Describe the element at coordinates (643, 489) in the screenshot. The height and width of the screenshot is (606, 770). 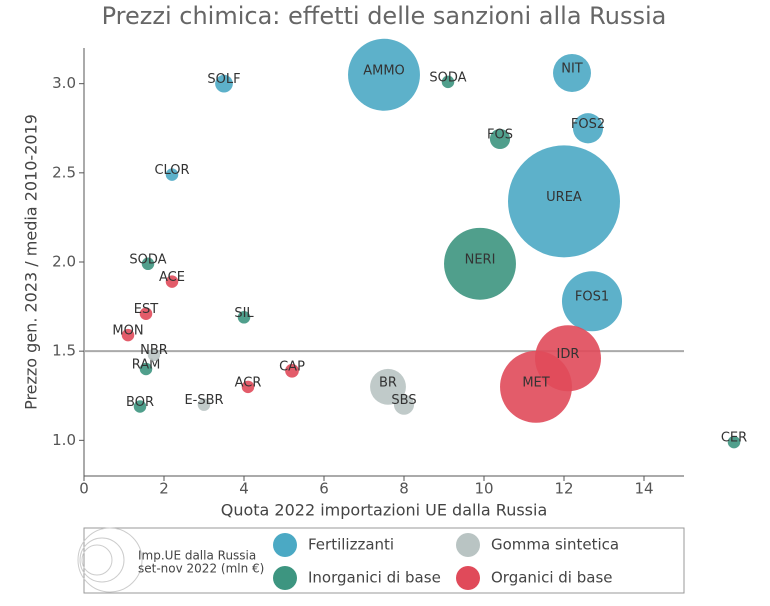
I see `x-tick-label: 14` at that location.